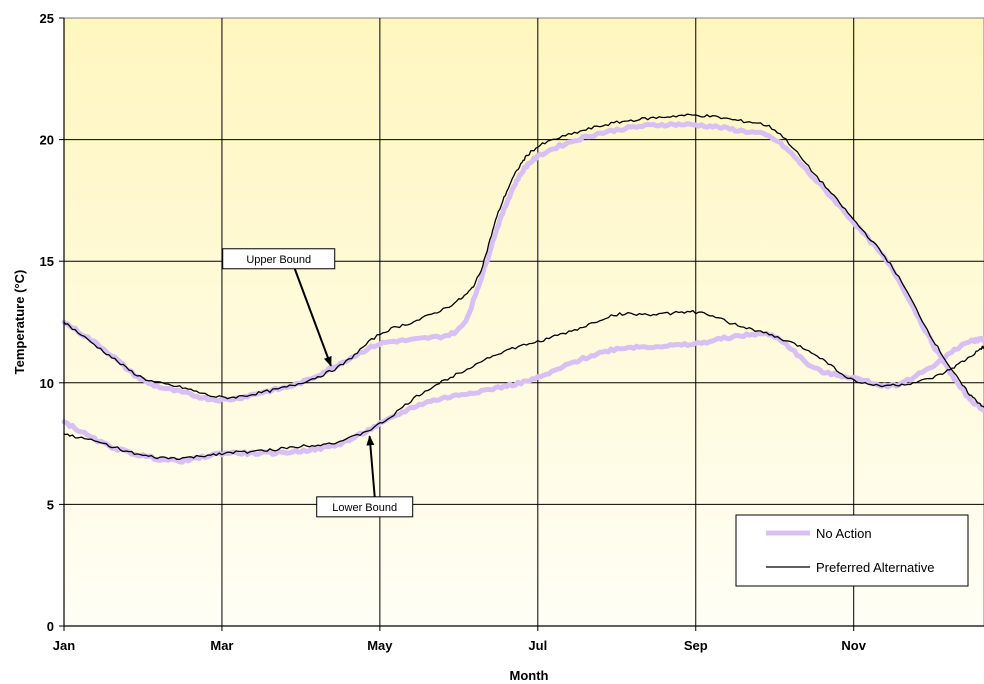 The height and width of the screenshot is (684, 984). What do you see at coordinates (50, 626) in the screenshot?
I see `y-tick-label: 0` at bounding box center [50, 626].